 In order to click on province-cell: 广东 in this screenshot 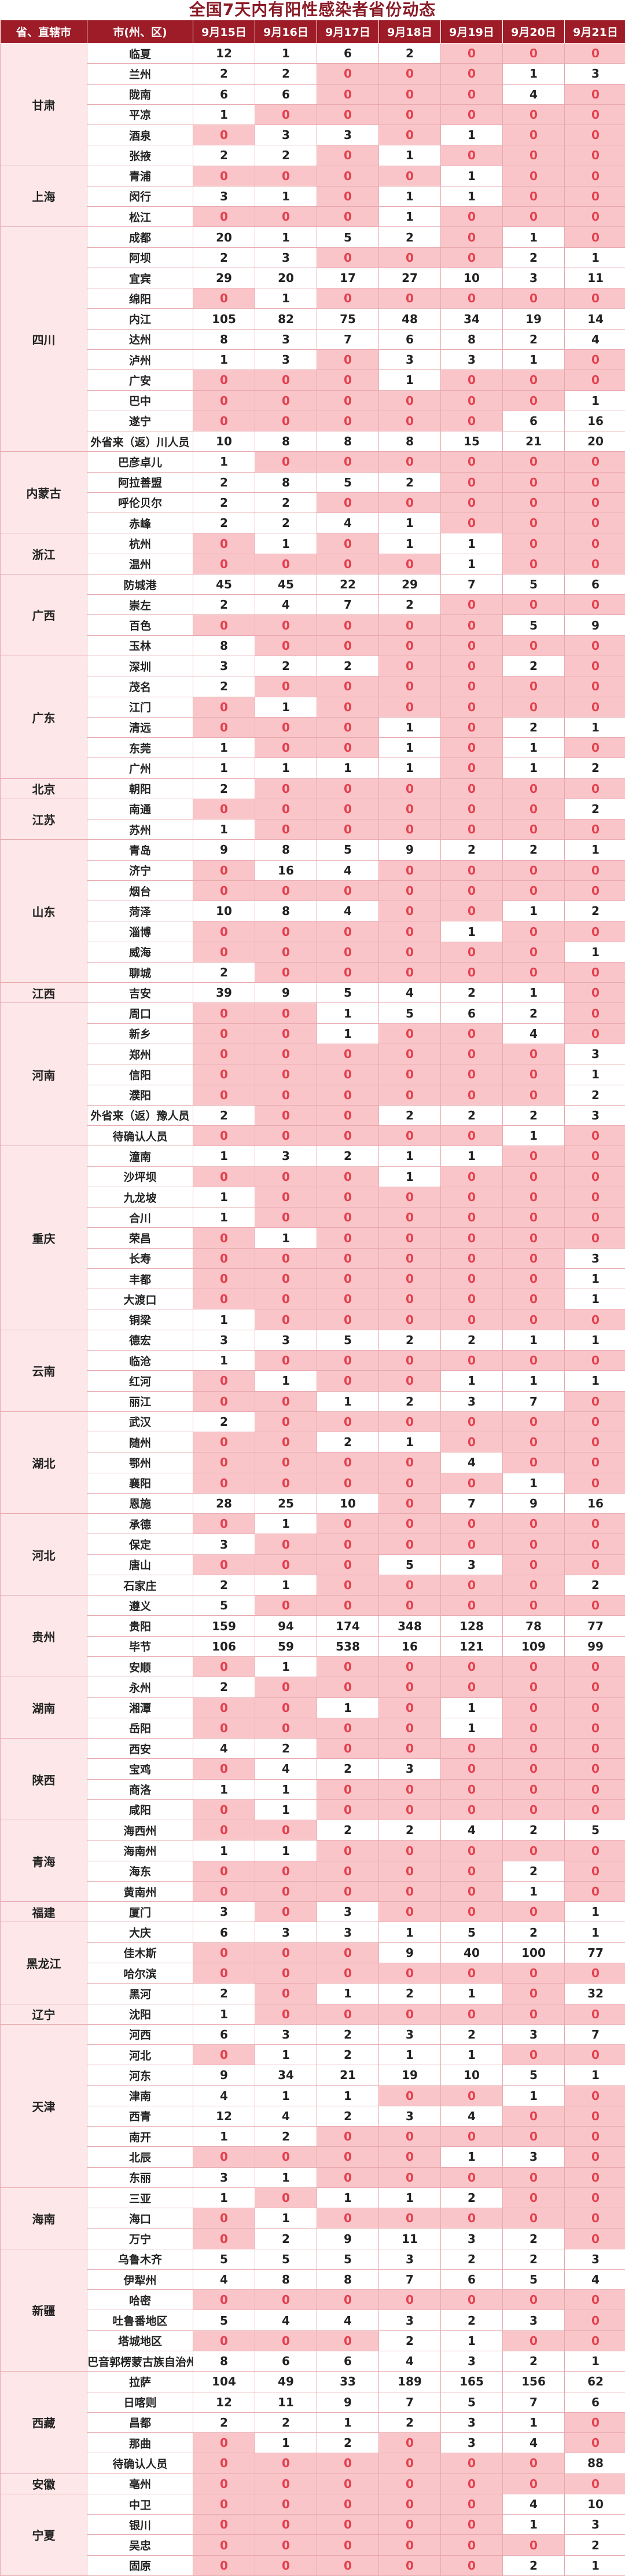, I will do `click(44, 717)`.